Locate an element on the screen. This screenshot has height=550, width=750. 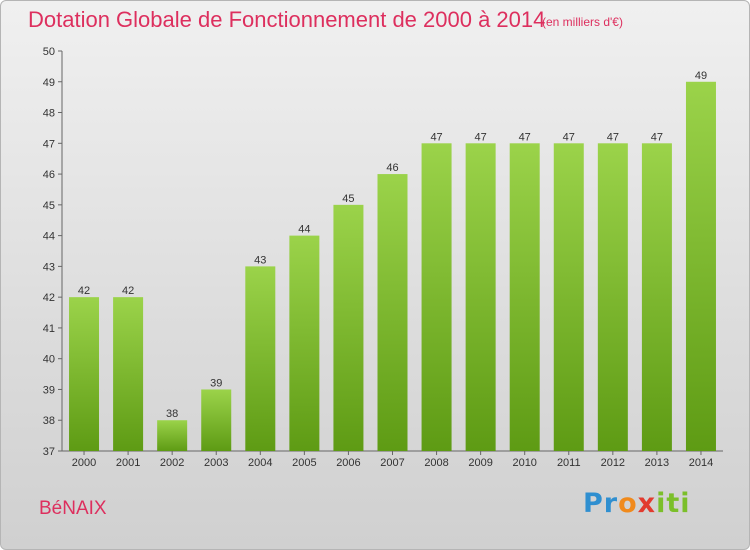
x-tick-label: 2003 is located at coordinates (216, 463).